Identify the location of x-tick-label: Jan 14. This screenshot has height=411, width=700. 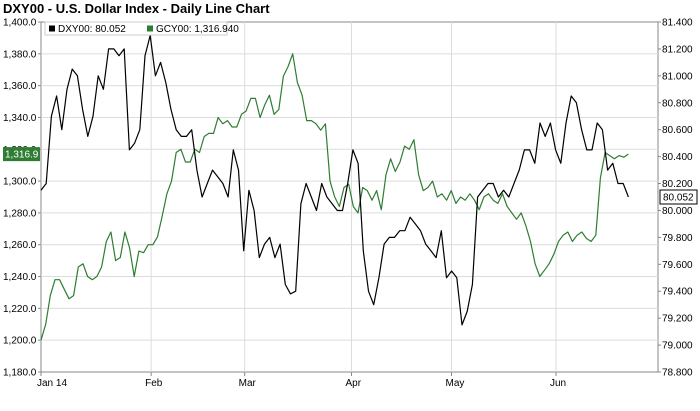
(52, 383).